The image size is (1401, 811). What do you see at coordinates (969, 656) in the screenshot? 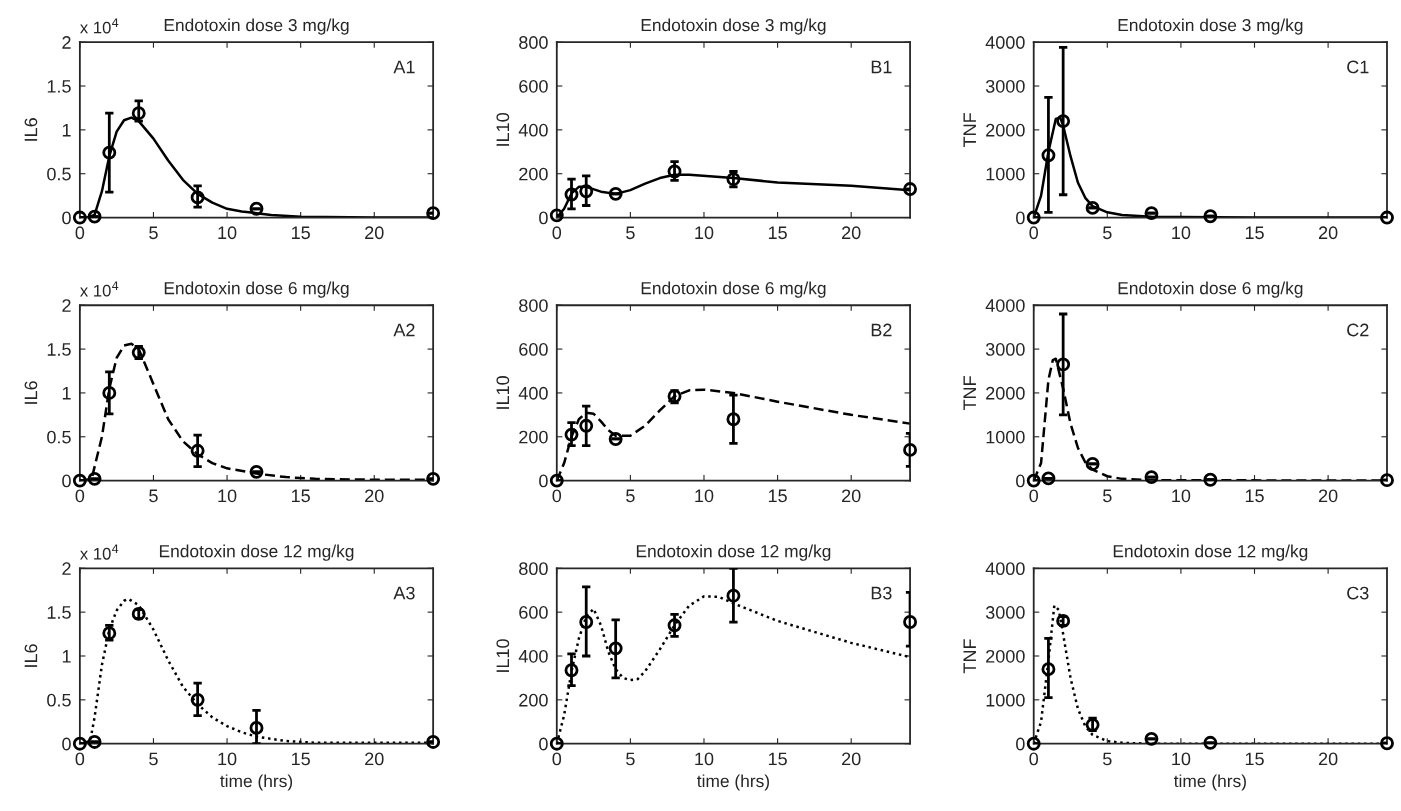
I see `y-axis-title: TNF` at bounding box center [969, 656].